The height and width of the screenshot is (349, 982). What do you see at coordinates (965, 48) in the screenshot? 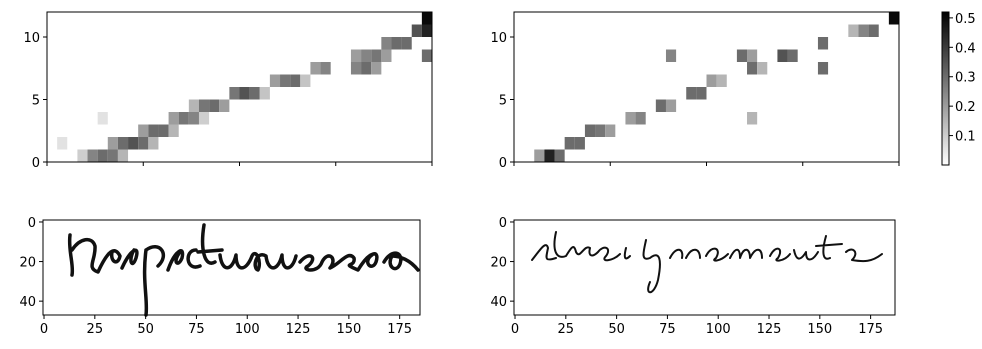
I see `colorbar-tick-label: 0.4` at bounding box center [965, 48].